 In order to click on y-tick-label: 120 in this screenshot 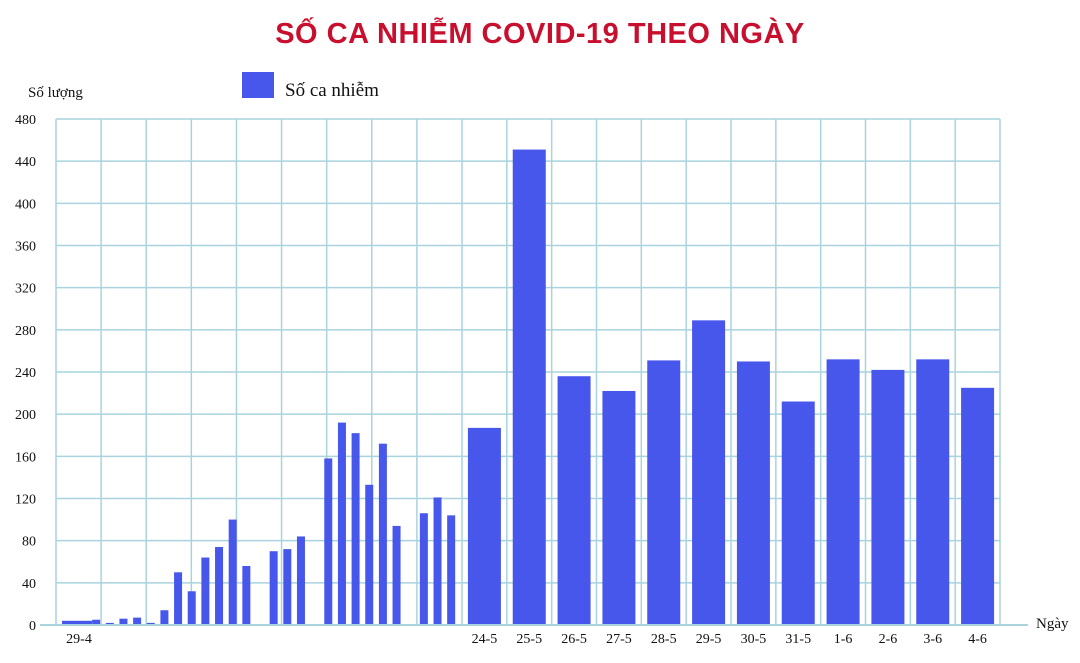, I will do `click(25, 500)`.